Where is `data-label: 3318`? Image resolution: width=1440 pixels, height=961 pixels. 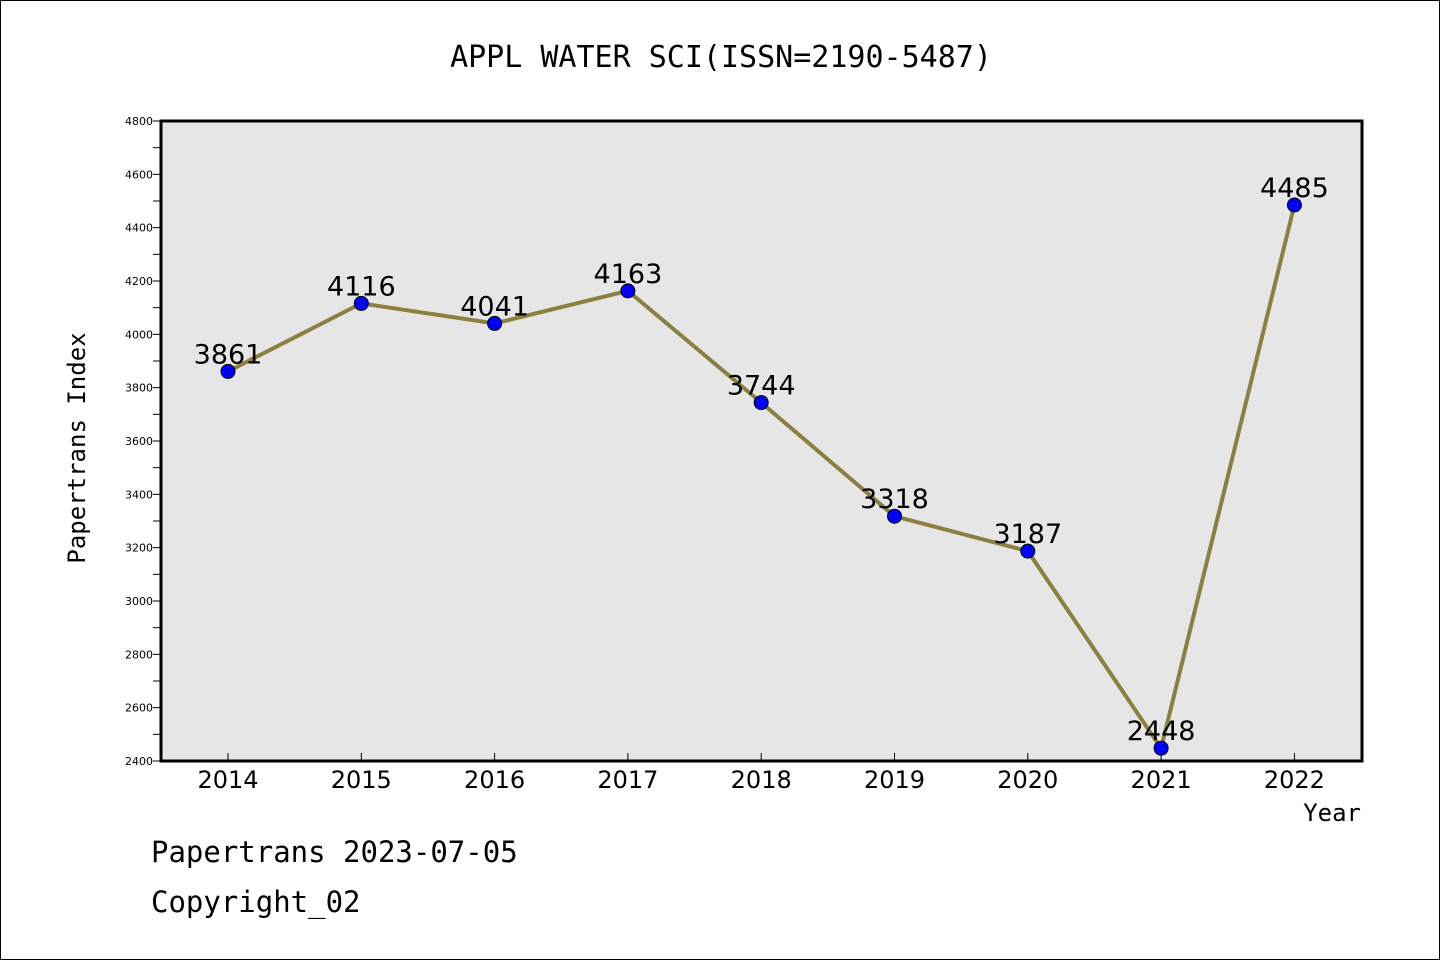
data-label: 3318 is located at coordinates (894, 499).